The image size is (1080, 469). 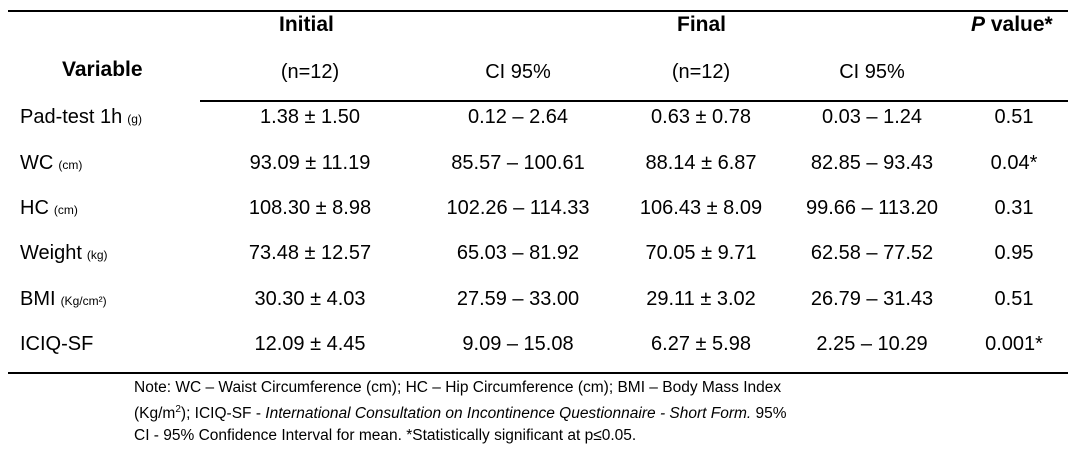 I want to click on cell-p-value: 0.04*, so click(x=1014, y=163).